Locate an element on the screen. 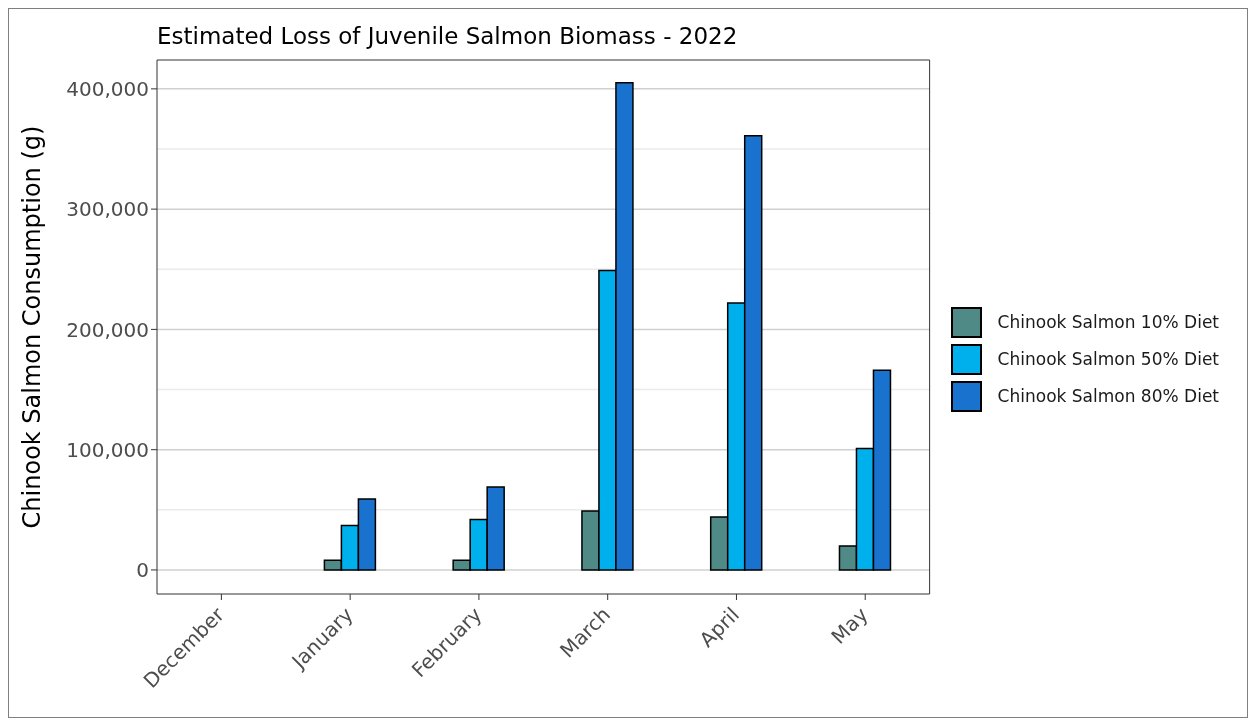 This screenshot has height=724, width=1257. y-axis-title: Chinook Salmon Consumption (g) is located at coordinates (31, 327).